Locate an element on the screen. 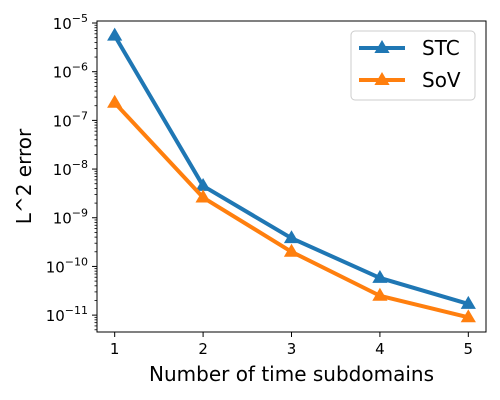 This screenshot has height=400, width=500. y-tick-label: 10⁻¹¹ is located at coordinates (67, 314).